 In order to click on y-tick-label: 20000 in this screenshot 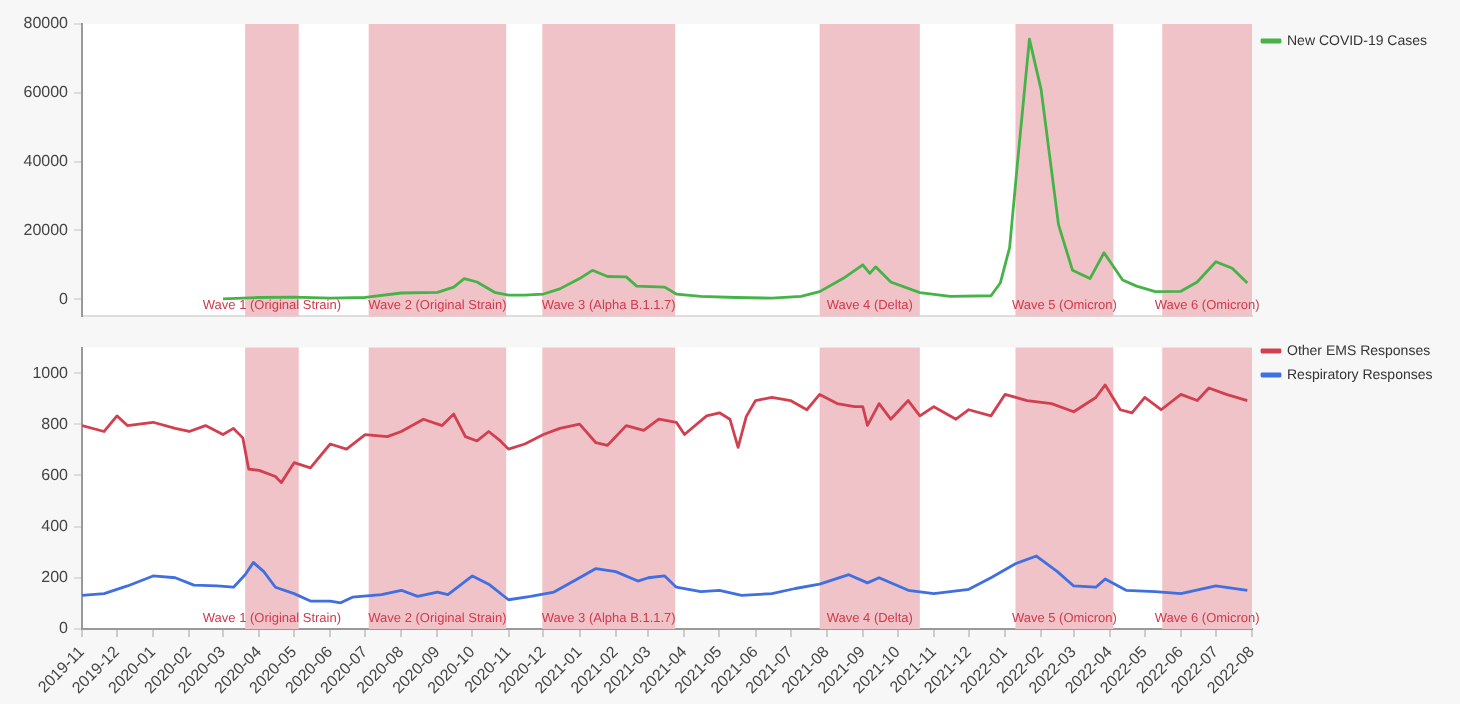, I will do `click(46, 229)`.